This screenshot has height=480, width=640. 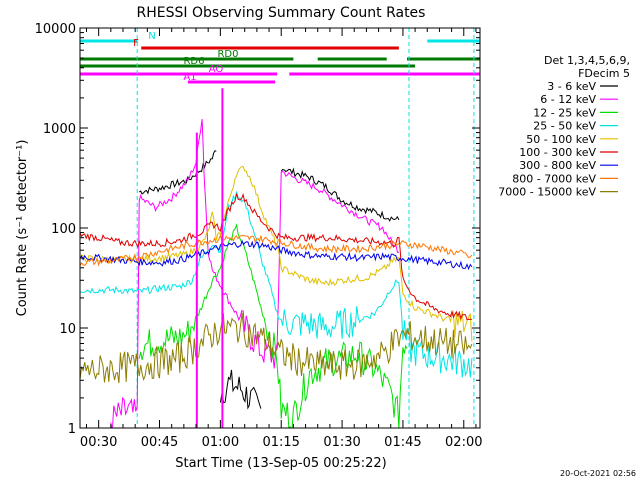 I want to click on footer-date: 20-Oct-2021 02:56, so click(x=598, y=473).